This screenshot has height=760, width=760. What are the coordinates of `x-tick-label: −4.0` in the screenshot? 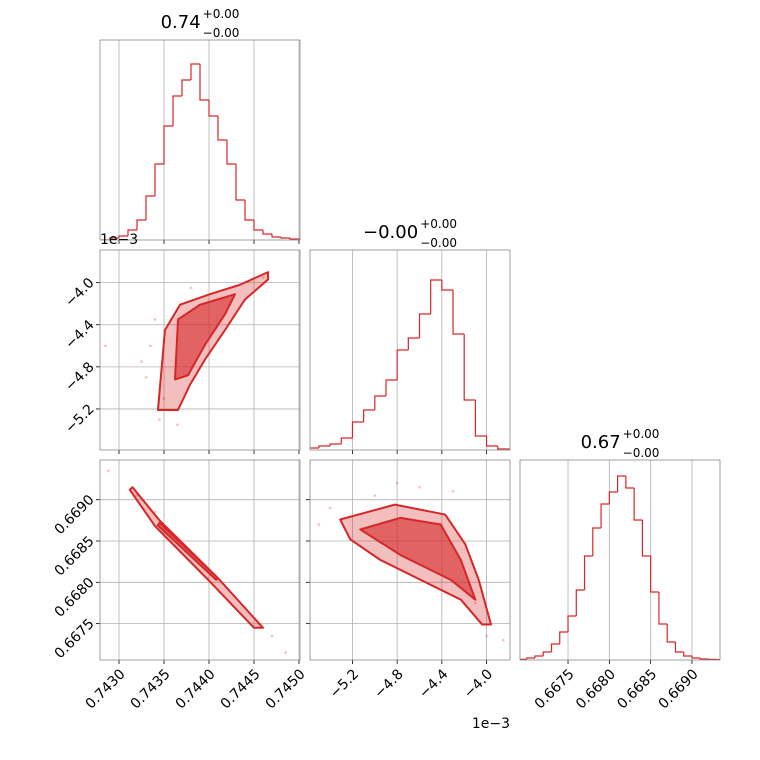 It's located at (478, 683).